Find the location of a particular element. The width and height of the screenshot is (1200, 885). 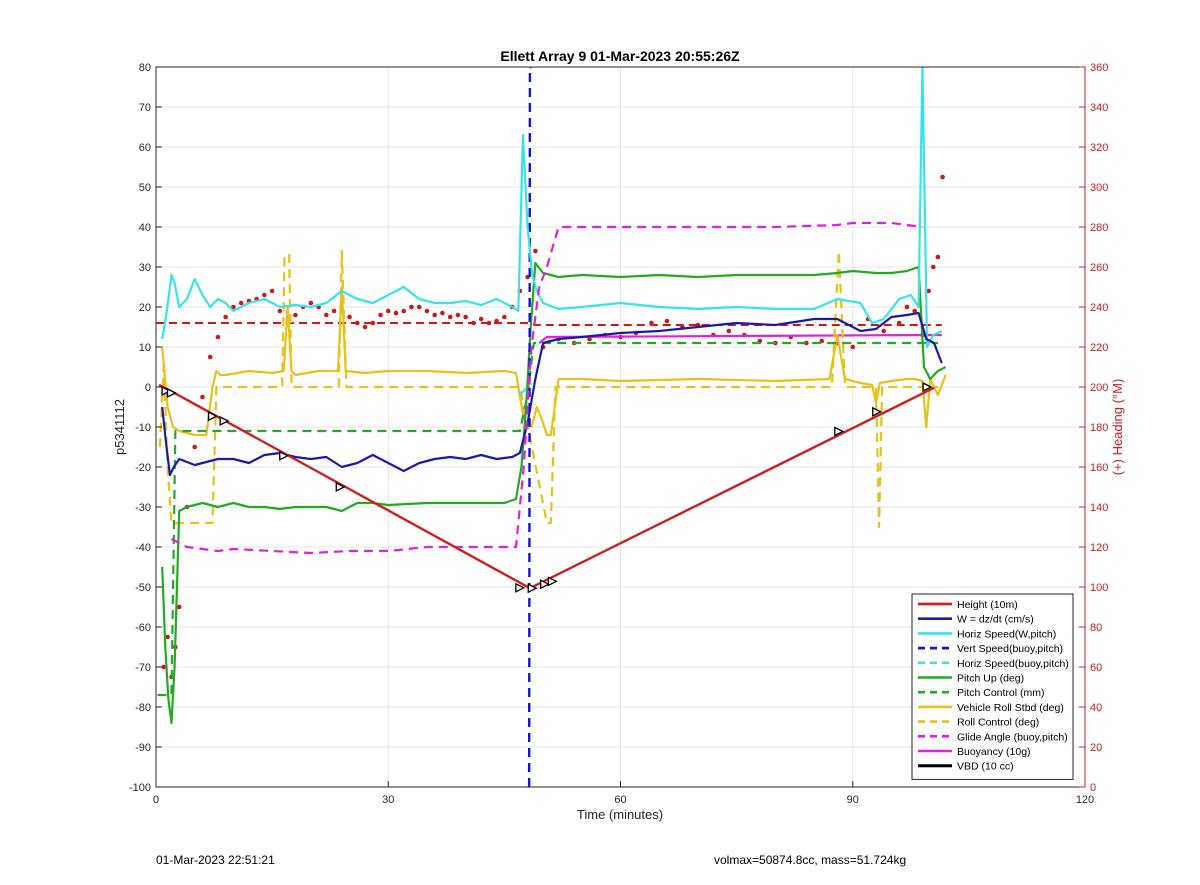

y-tick-label: 40 is located at coordinates (145, 228).